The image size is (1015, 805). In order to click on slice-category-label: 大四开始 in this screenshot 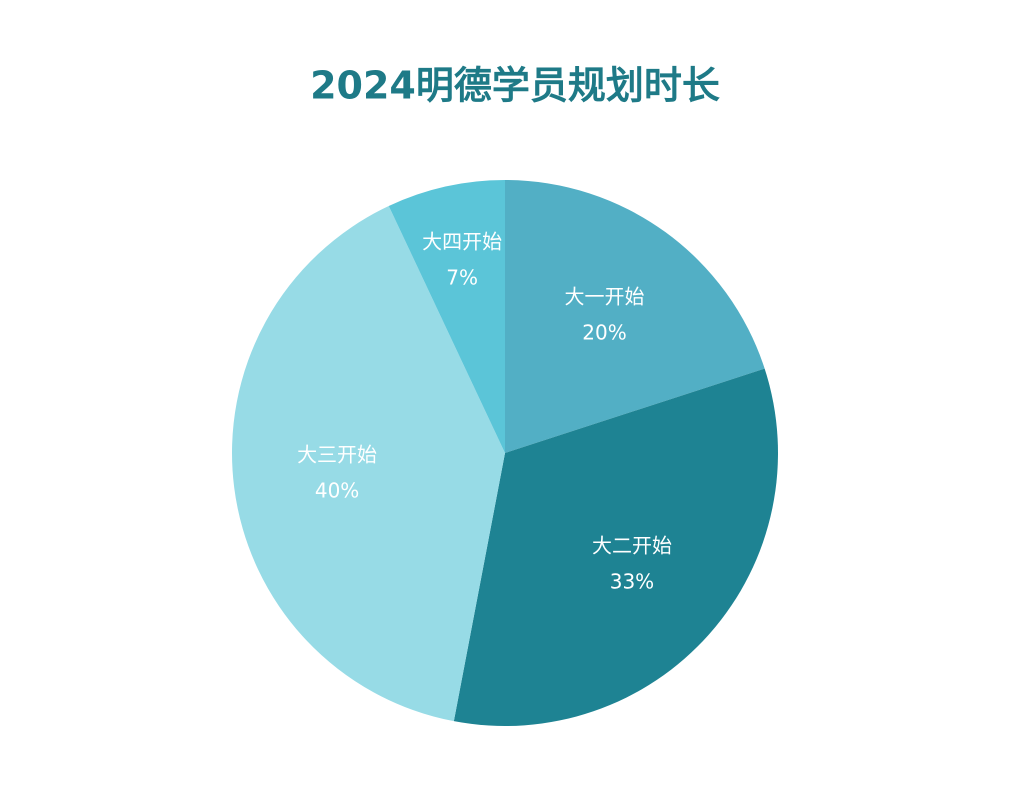, I will do `click(462, 242)`.